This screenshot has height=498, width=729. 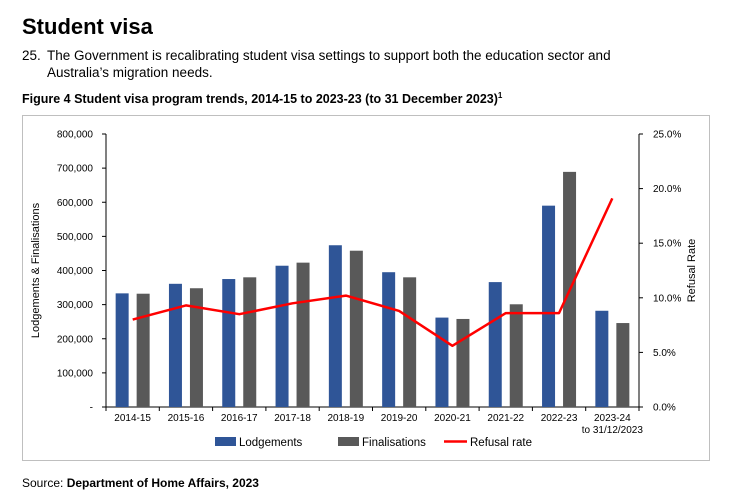 What do you see at coordinates (612, 418) in the screenshot?
I see `x-tick-label: 2023-24` at bounding box center [612, 418].